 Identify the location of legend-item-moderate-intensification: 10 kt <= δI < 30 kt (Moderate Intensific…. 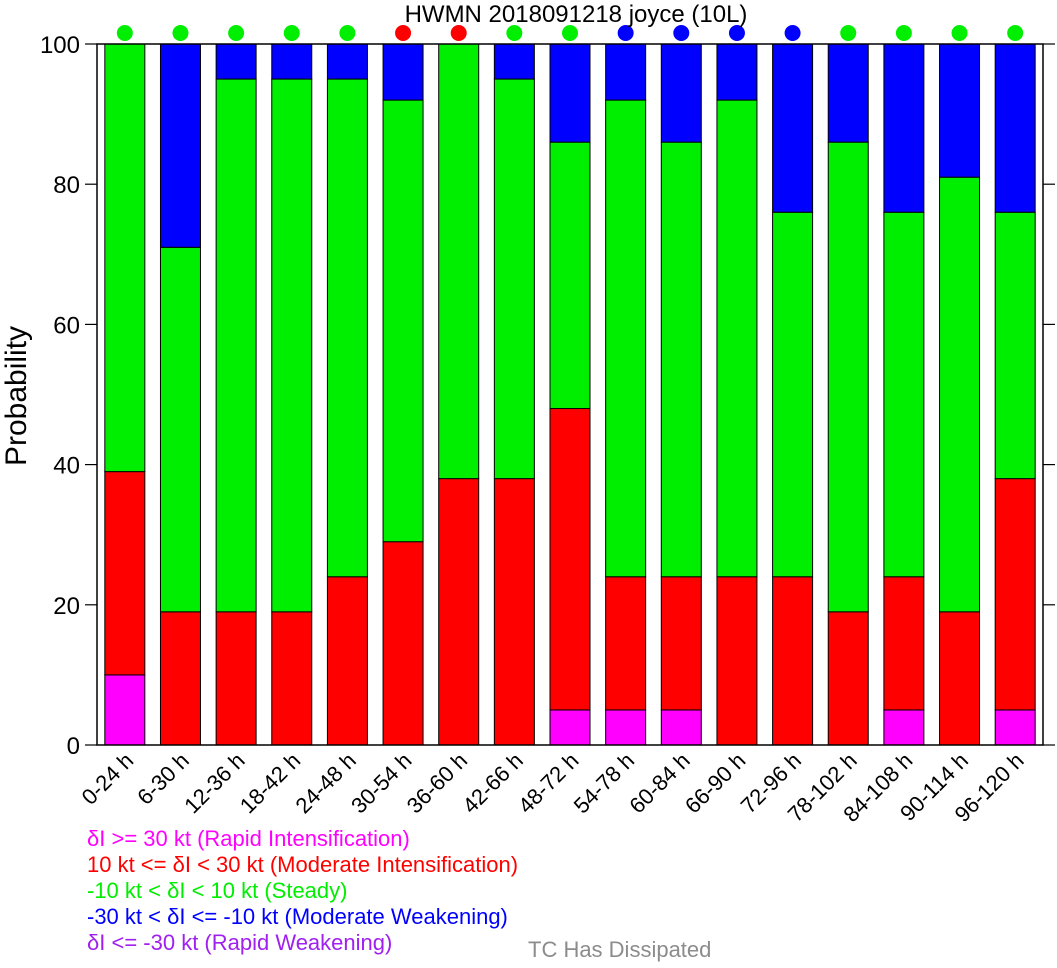
(303, 864).